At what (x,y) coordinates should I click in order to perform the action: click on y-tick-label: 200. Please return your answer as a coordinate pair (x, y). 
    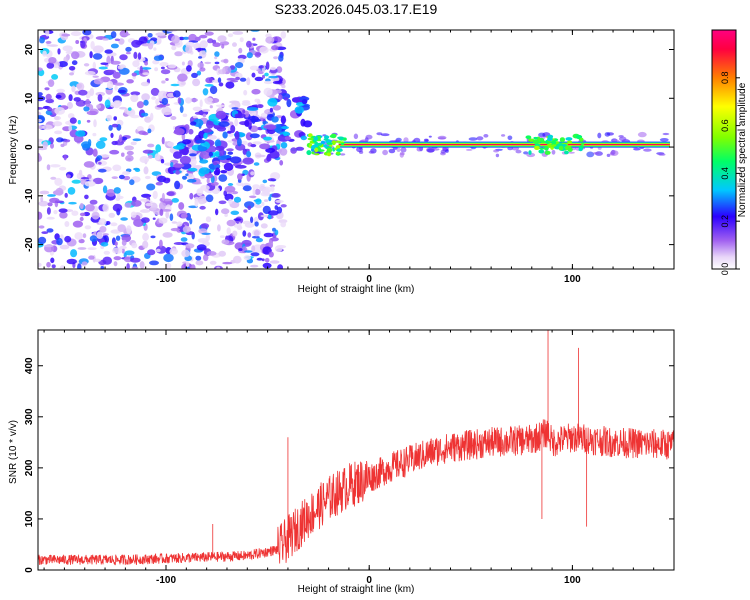
    Looking at the image, I should click on (29, 467).